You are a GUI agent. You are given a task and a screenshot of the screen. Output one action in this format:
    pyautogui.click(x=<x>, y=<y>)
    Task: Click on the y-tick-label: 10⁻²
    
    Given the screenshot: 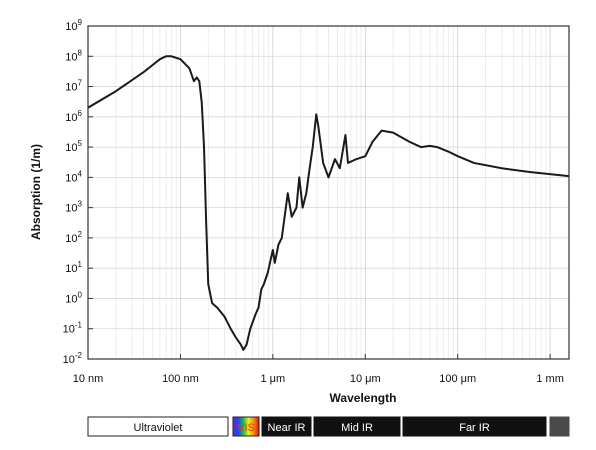 What is the action you would take?
    pyautogui.click(x=73, y=358)
    